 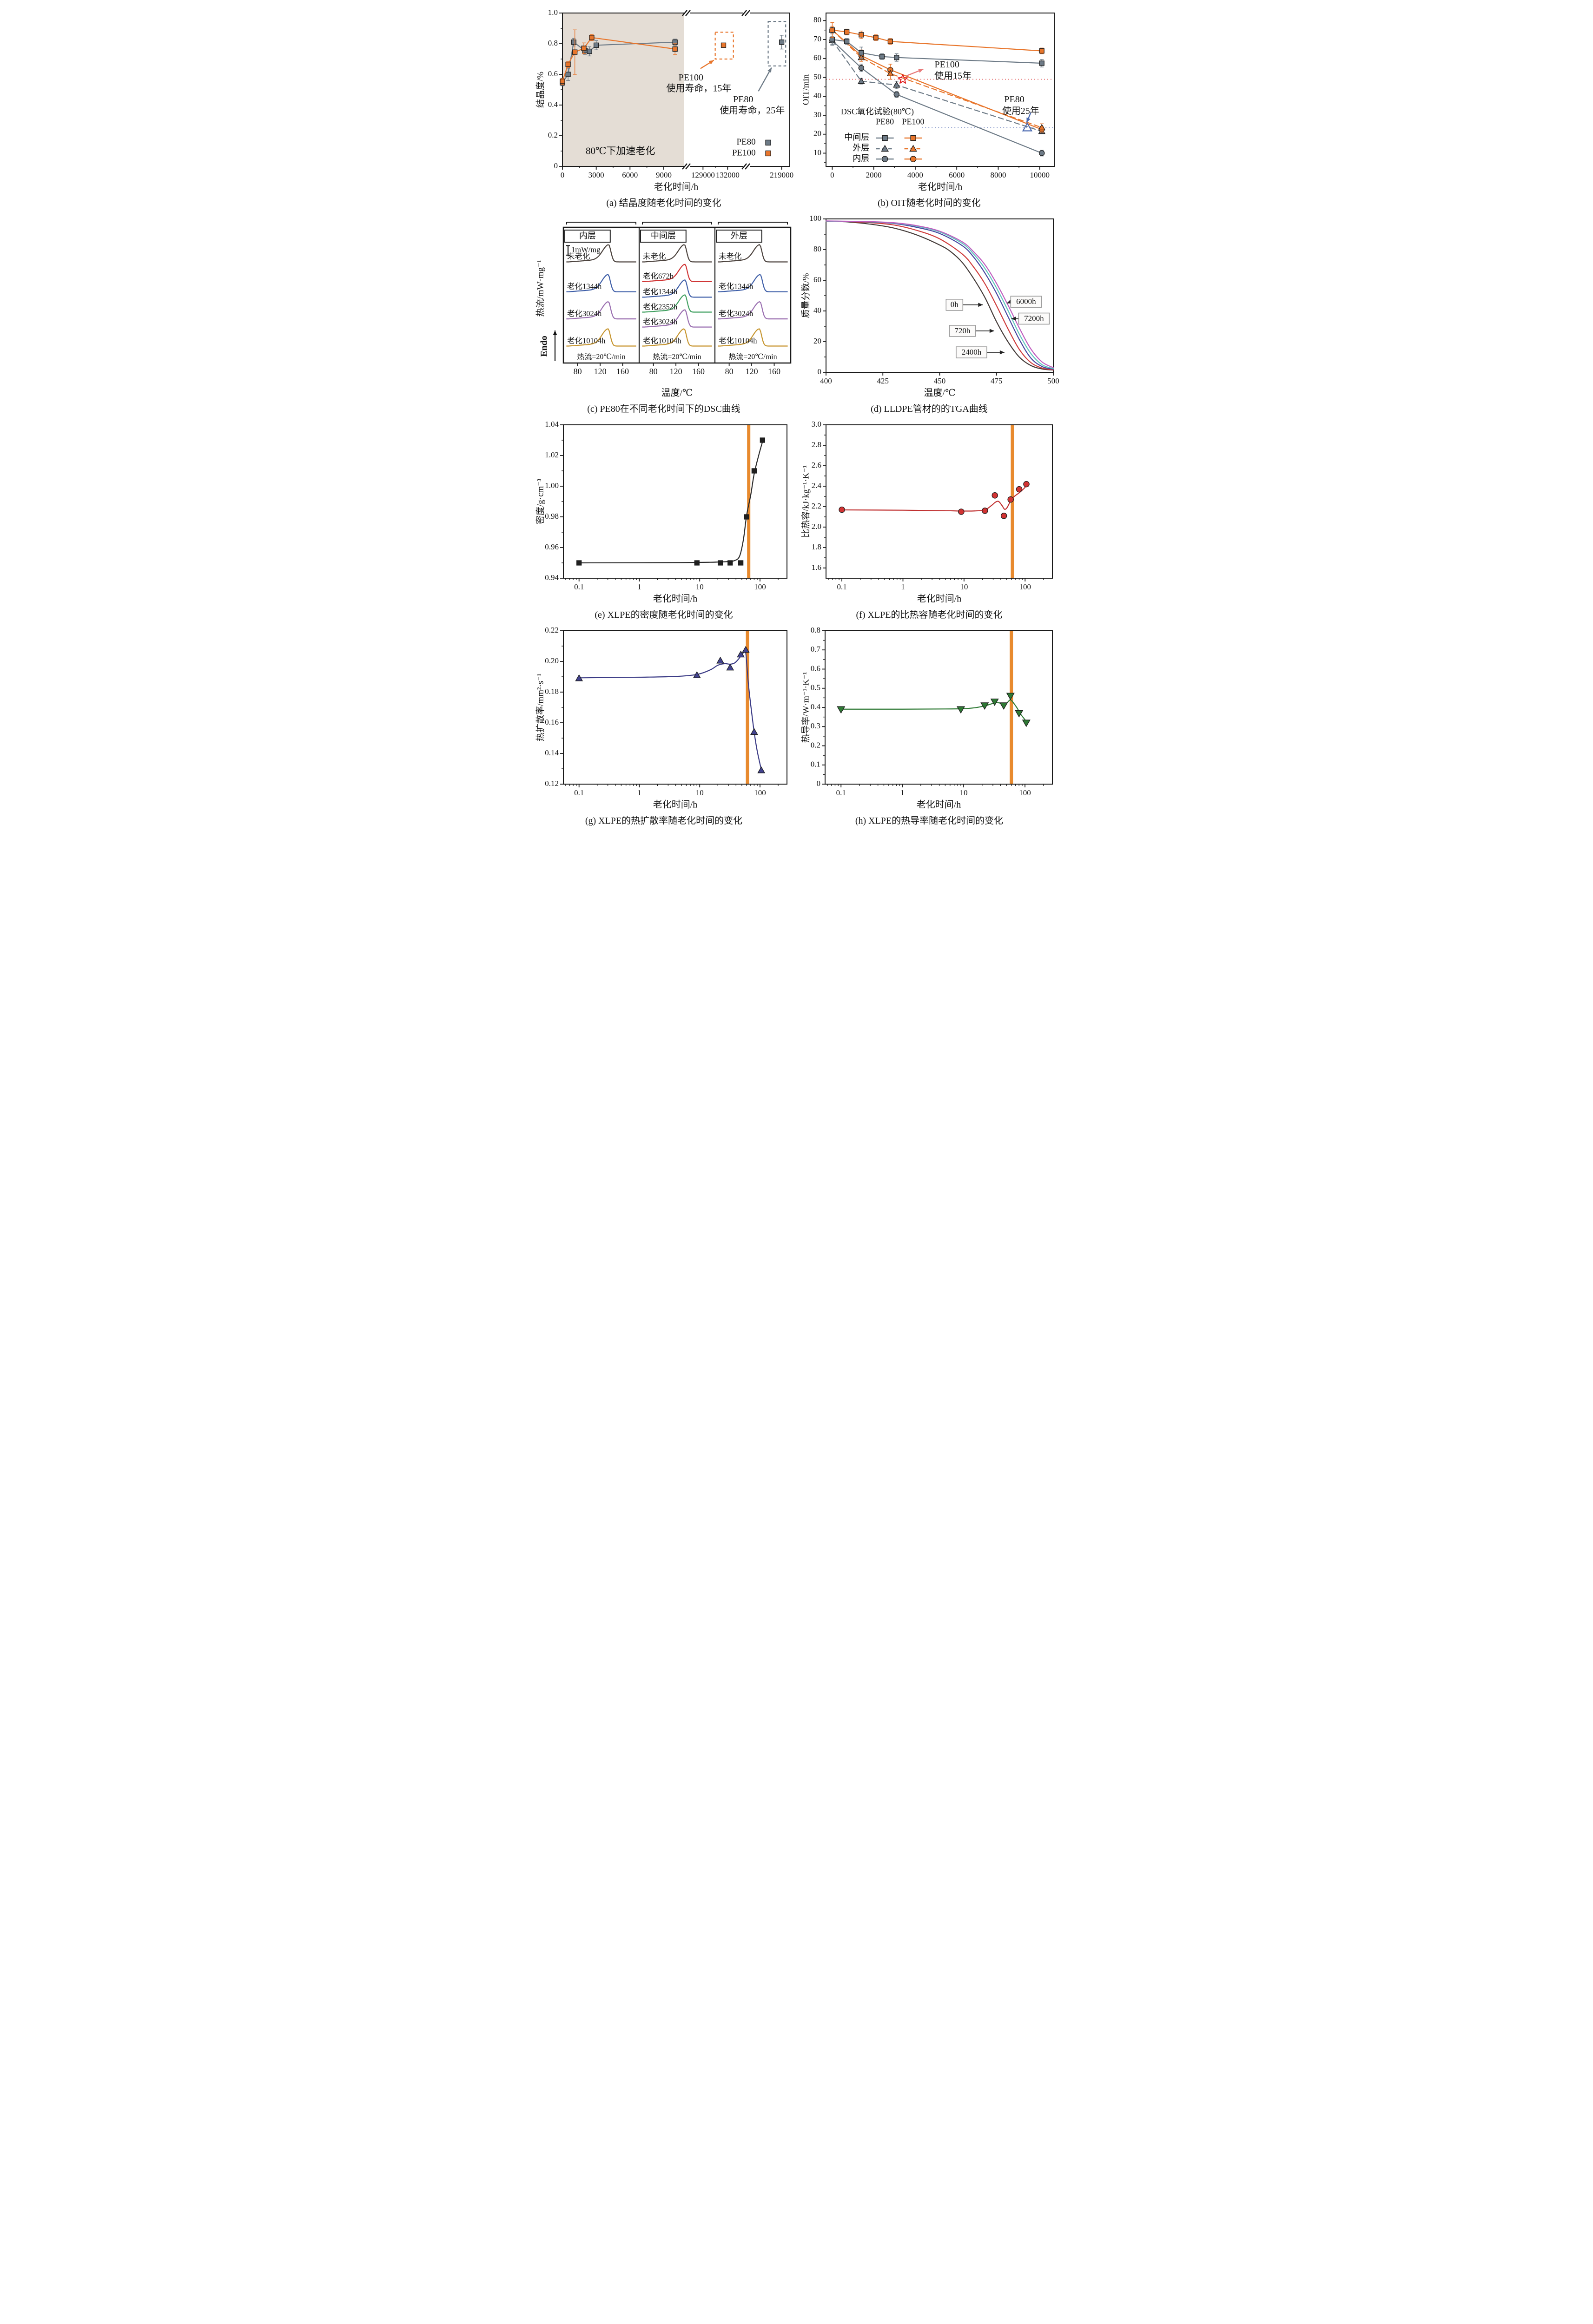 What do you see at coordinates (552, 135) in the screenshot?
I see `svg-text: 0.2` at bounding box center [552, 135].